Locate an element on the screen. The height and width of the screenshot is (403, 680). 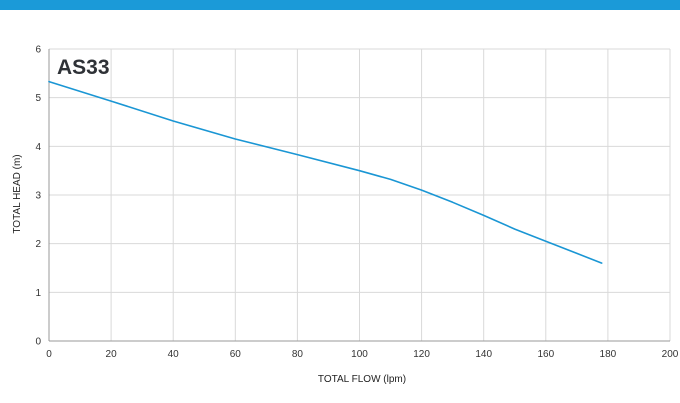
x-tick-label-0: 0 is located at coordinates (49, 354).